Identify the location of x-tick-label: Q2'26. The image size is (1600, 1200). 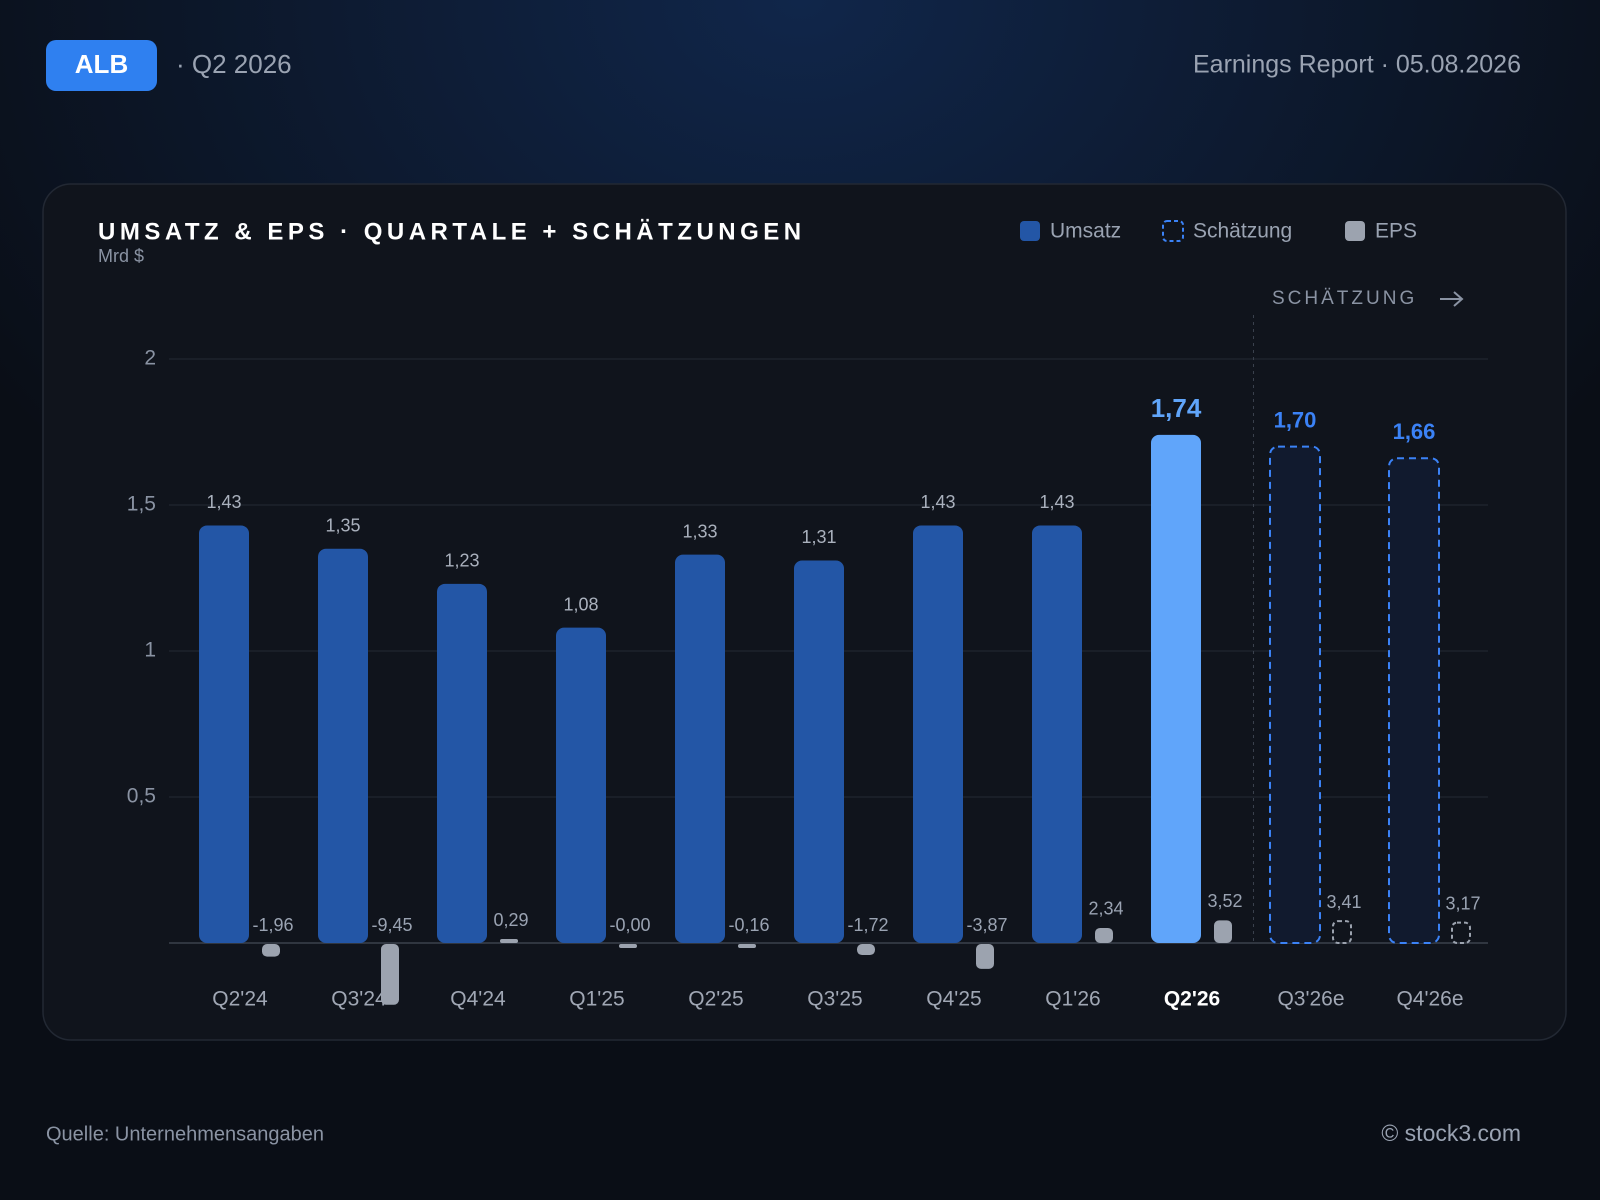
(1192, 999).